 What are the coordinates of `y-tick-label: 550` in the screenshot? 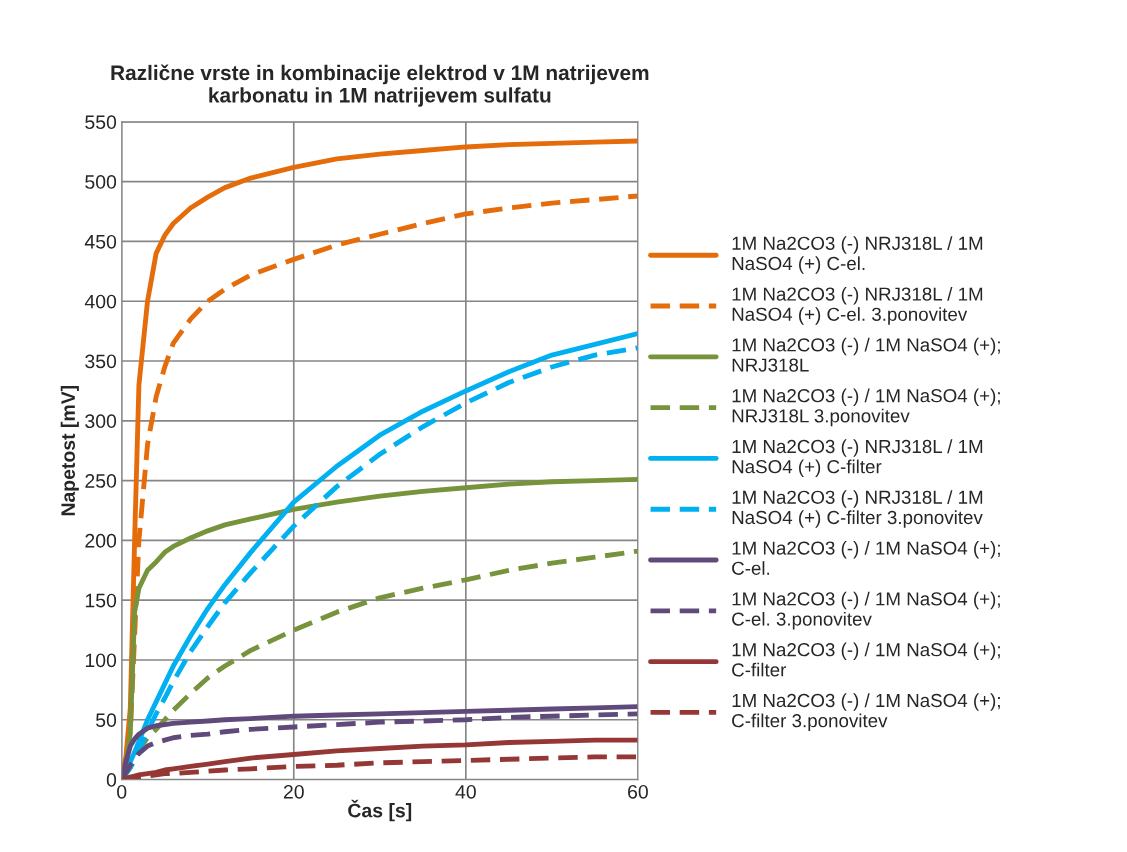 It's located at (101, 122).